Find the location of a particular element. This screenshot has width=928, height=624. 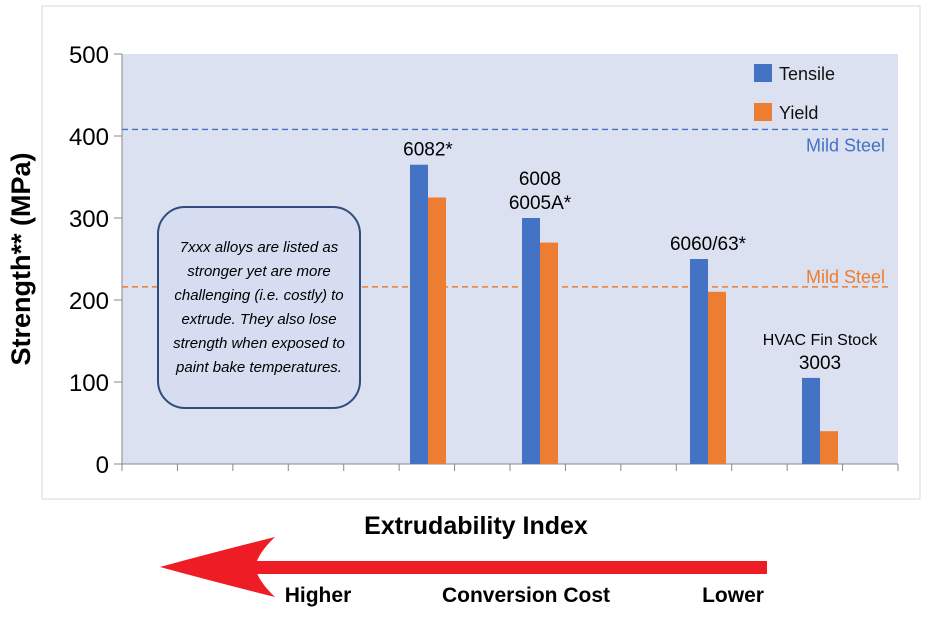

y-tick-label: 0 is located at coordinates (102, 465).